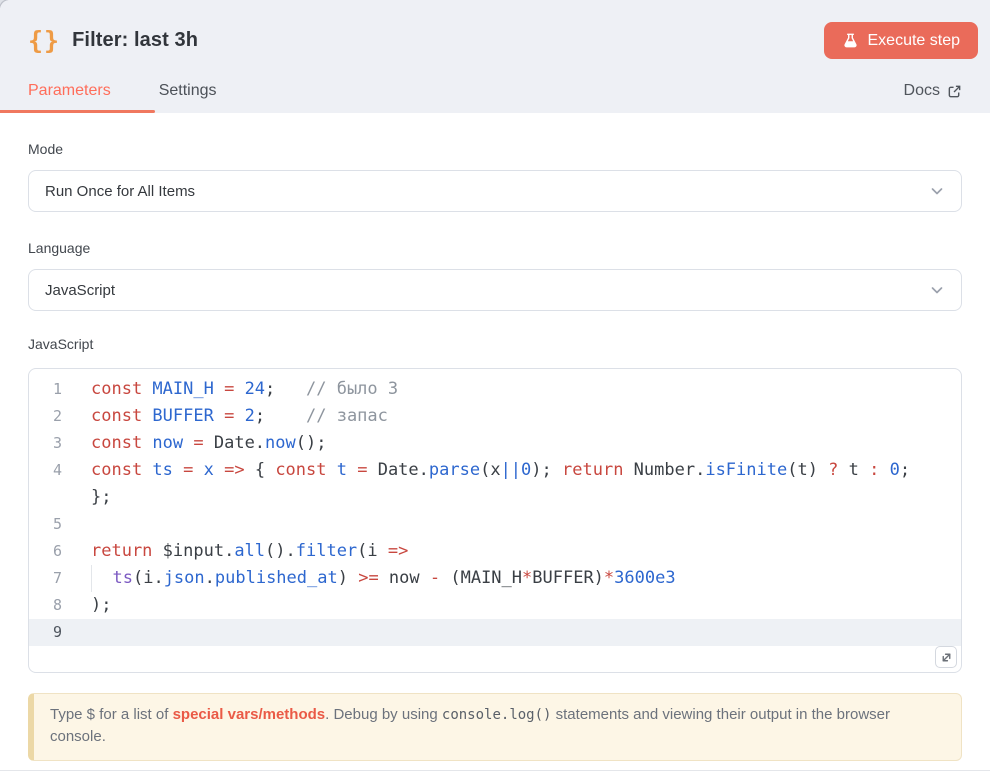 Image resolution: width=990 pixels, height=771 pixels. What do you see at coordinates (209, 443) in the screenshot?
I see `code-line-text: const now = Date.now();` at bounding box center [209, 443].